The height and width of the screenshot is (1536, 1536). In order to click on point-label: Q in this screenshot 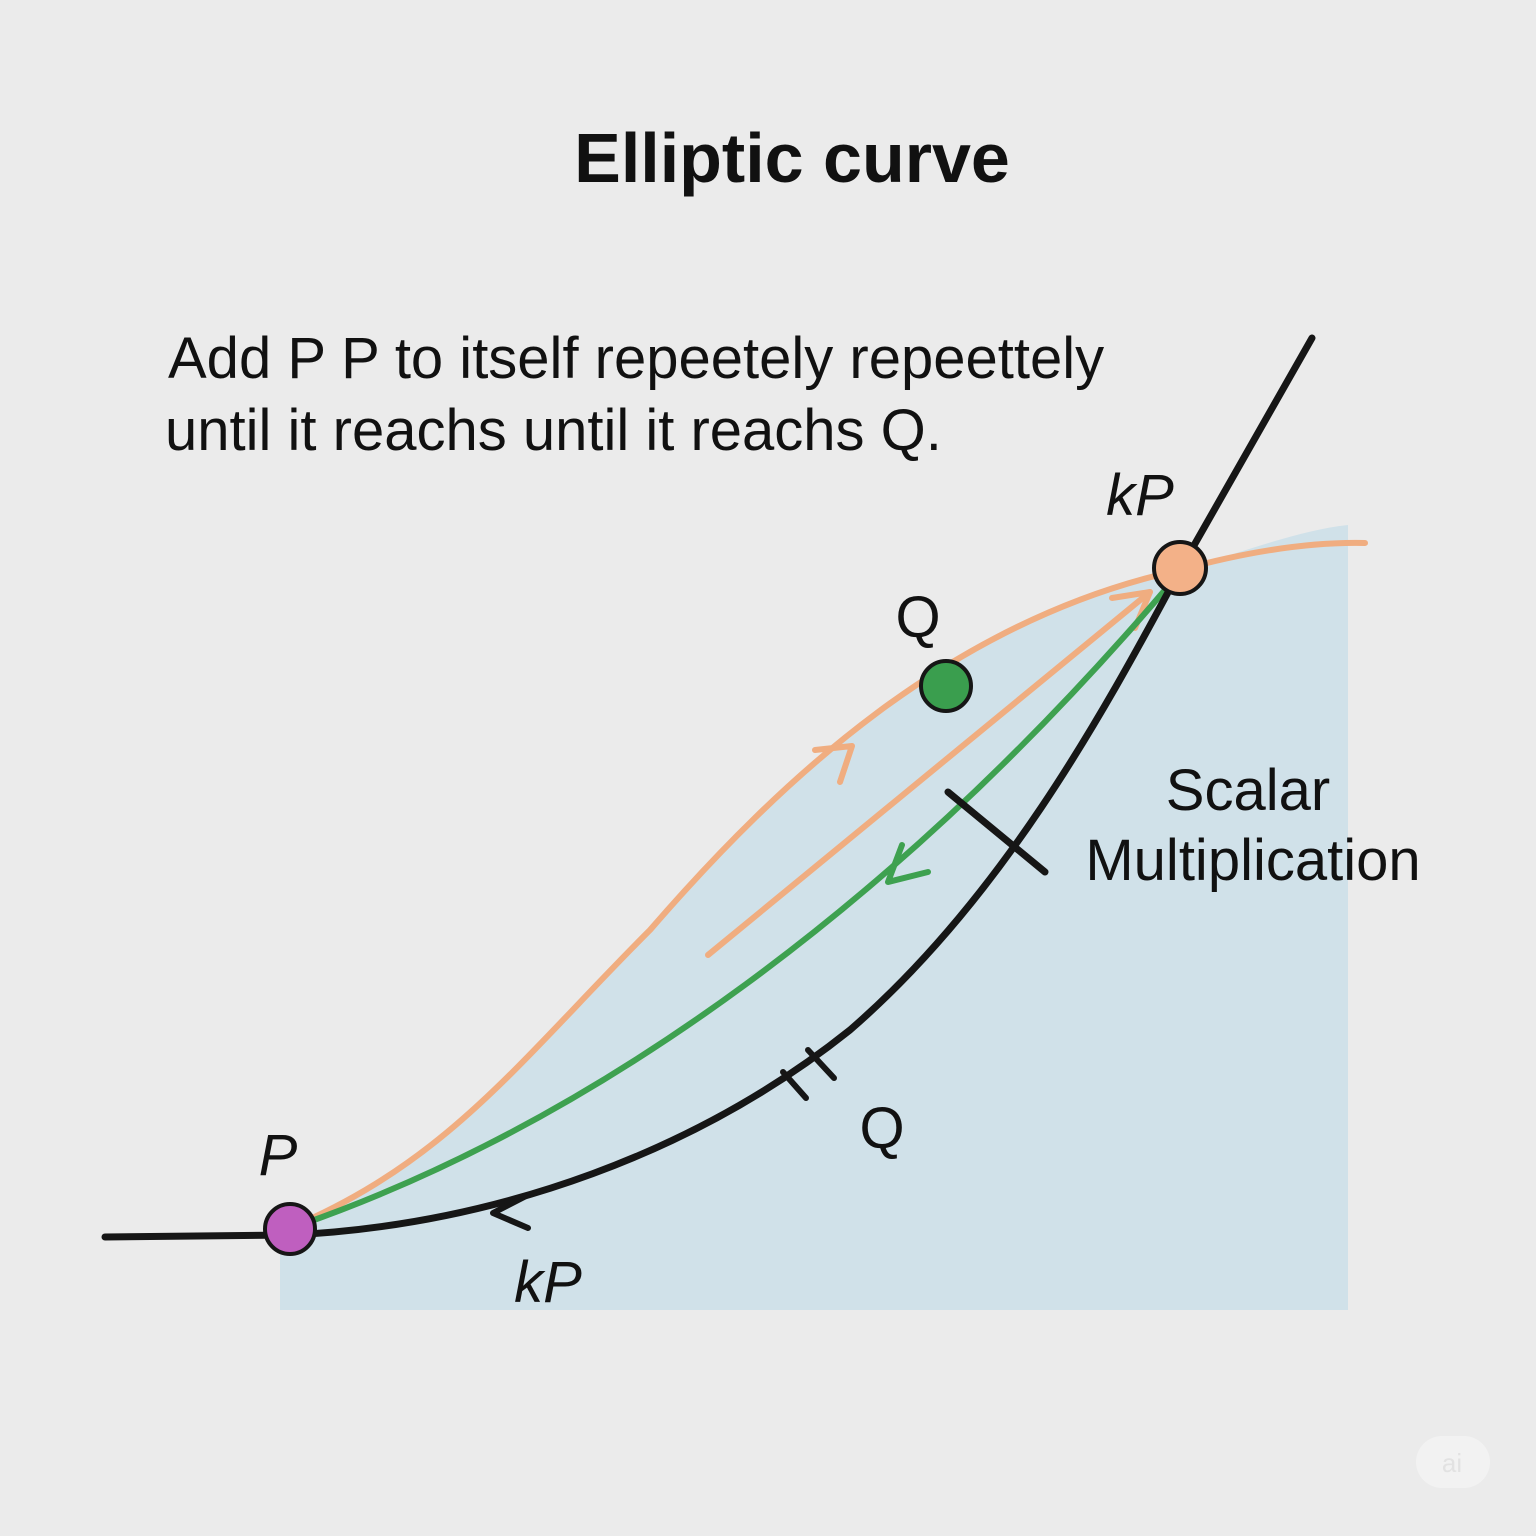, I will do `click(917, 617)`.